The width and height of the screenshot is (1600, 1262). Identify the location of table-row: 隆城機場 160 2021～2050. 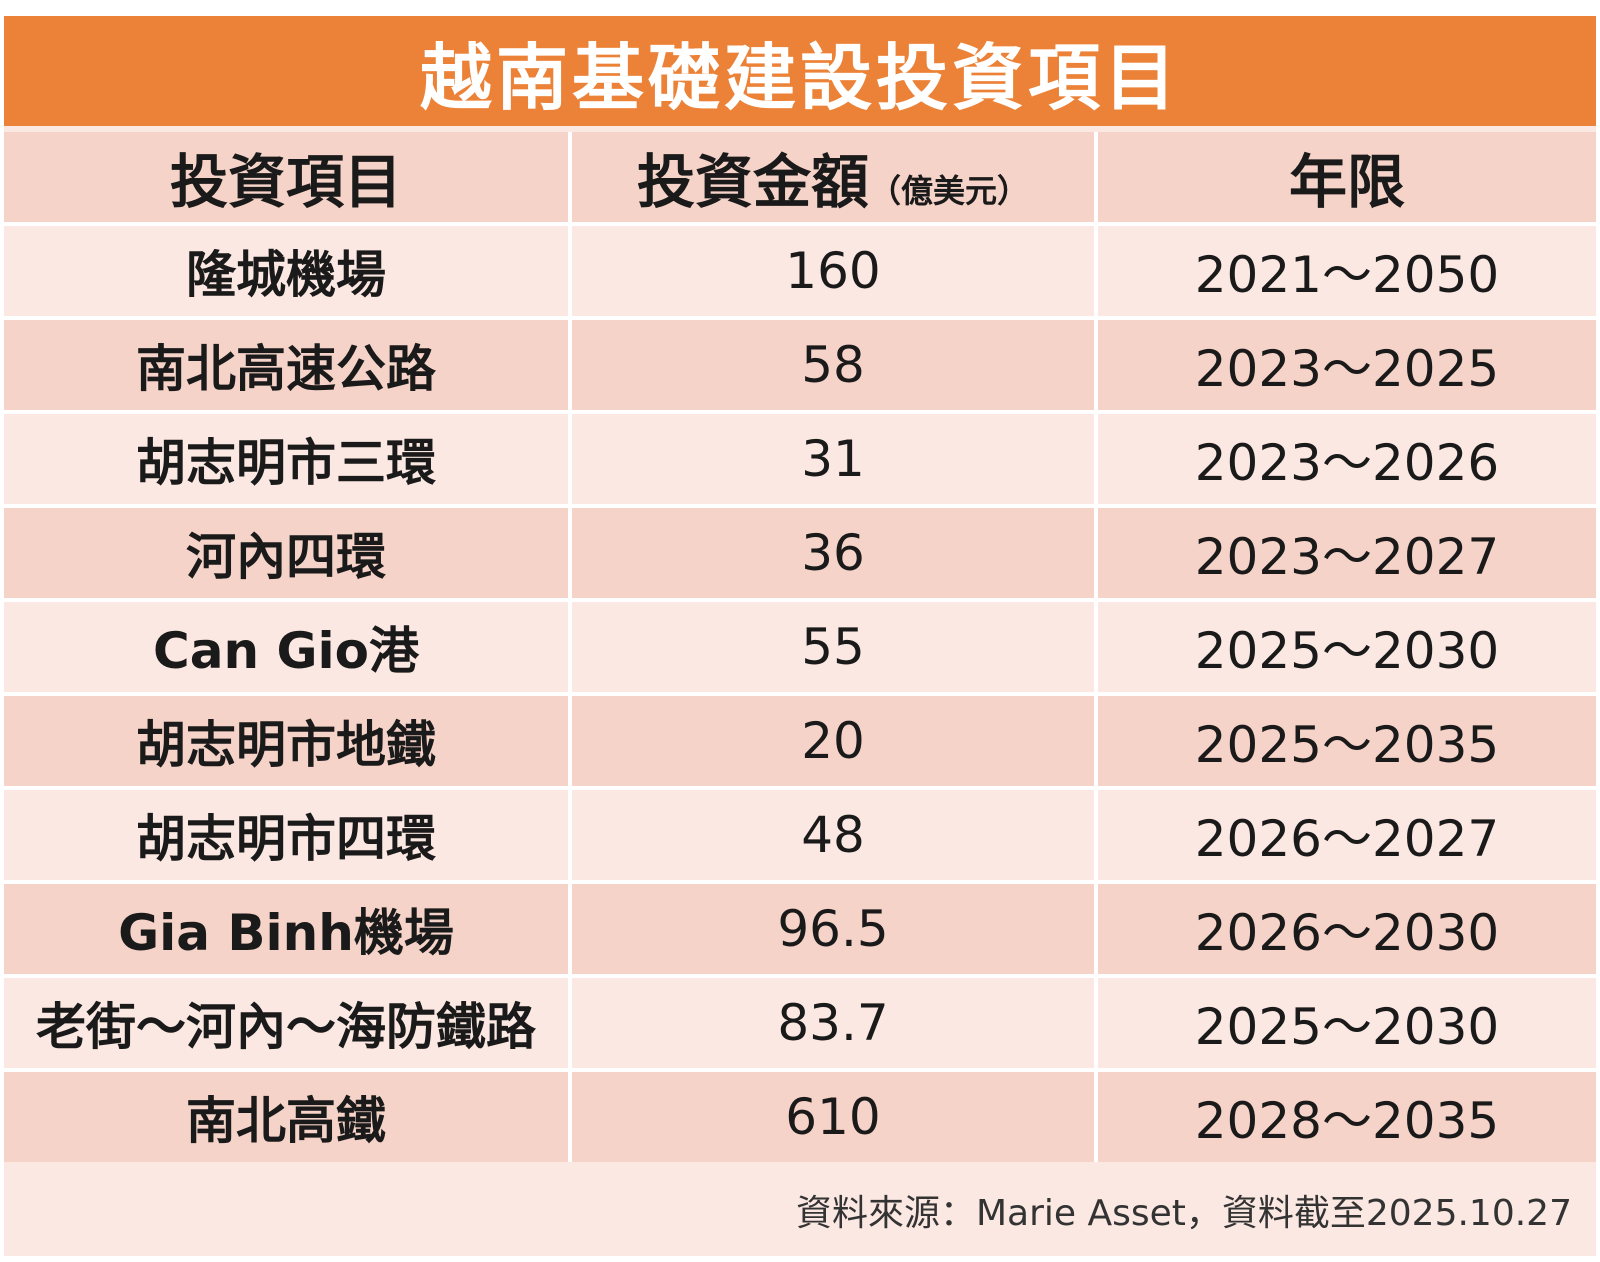
(800, 269).